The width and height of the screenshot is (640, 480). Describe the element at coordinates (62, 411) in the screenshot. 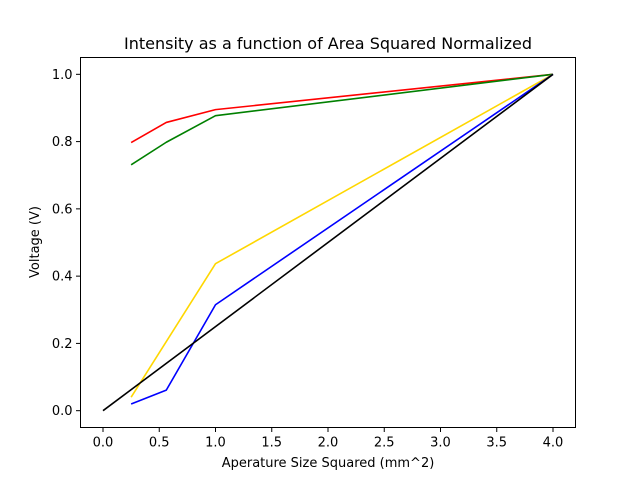

I see `y-tick-label: 0.0` at that location.